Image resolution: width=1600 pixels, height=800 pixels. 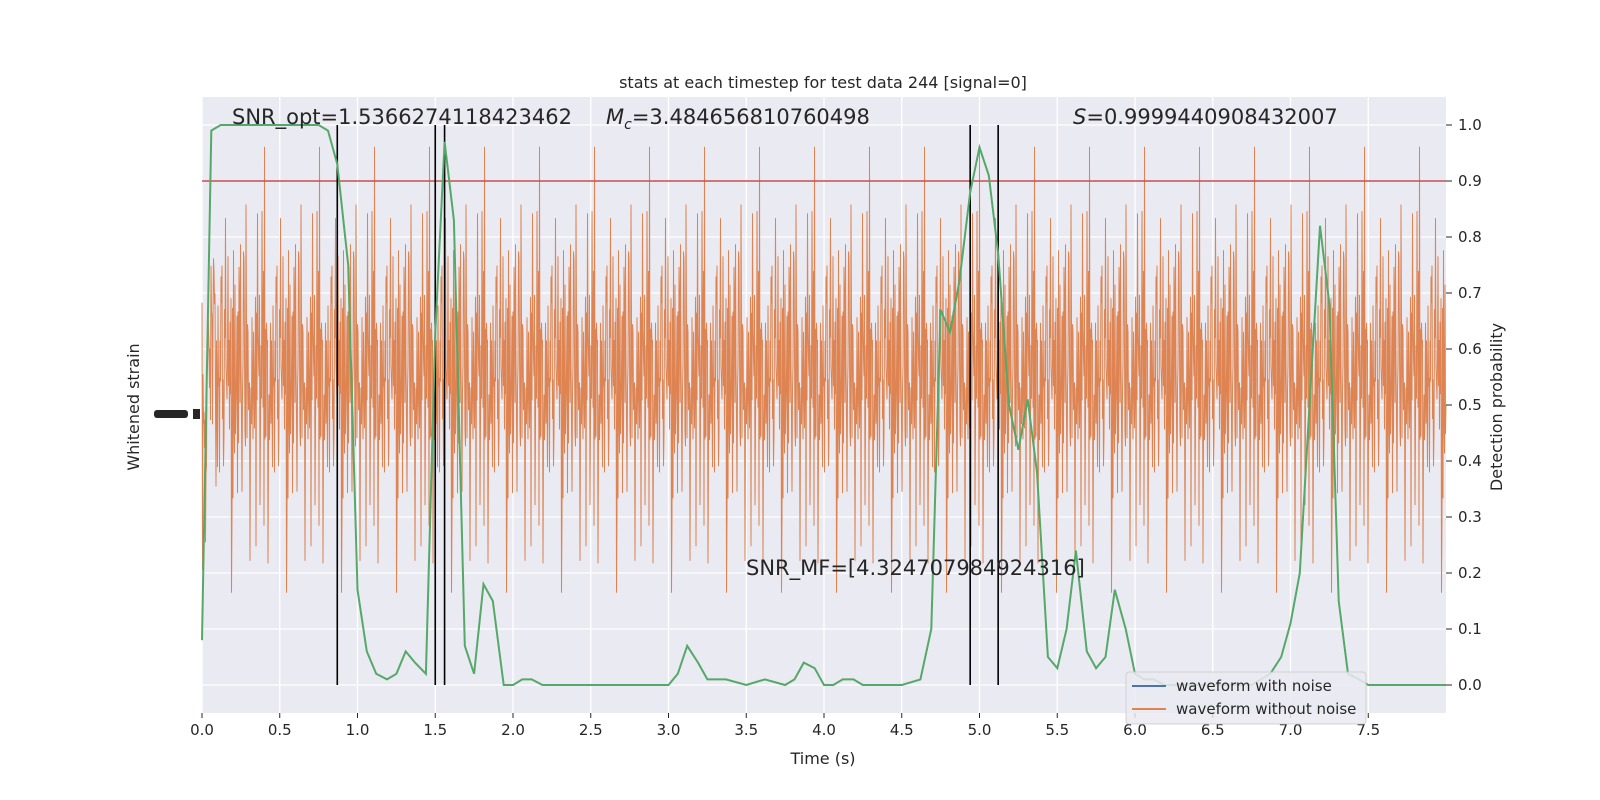 What do you see at coordinates (824, 730) in the screenshot?
I see `x-tick-label: 4.0` at bounding box center [824, 730].